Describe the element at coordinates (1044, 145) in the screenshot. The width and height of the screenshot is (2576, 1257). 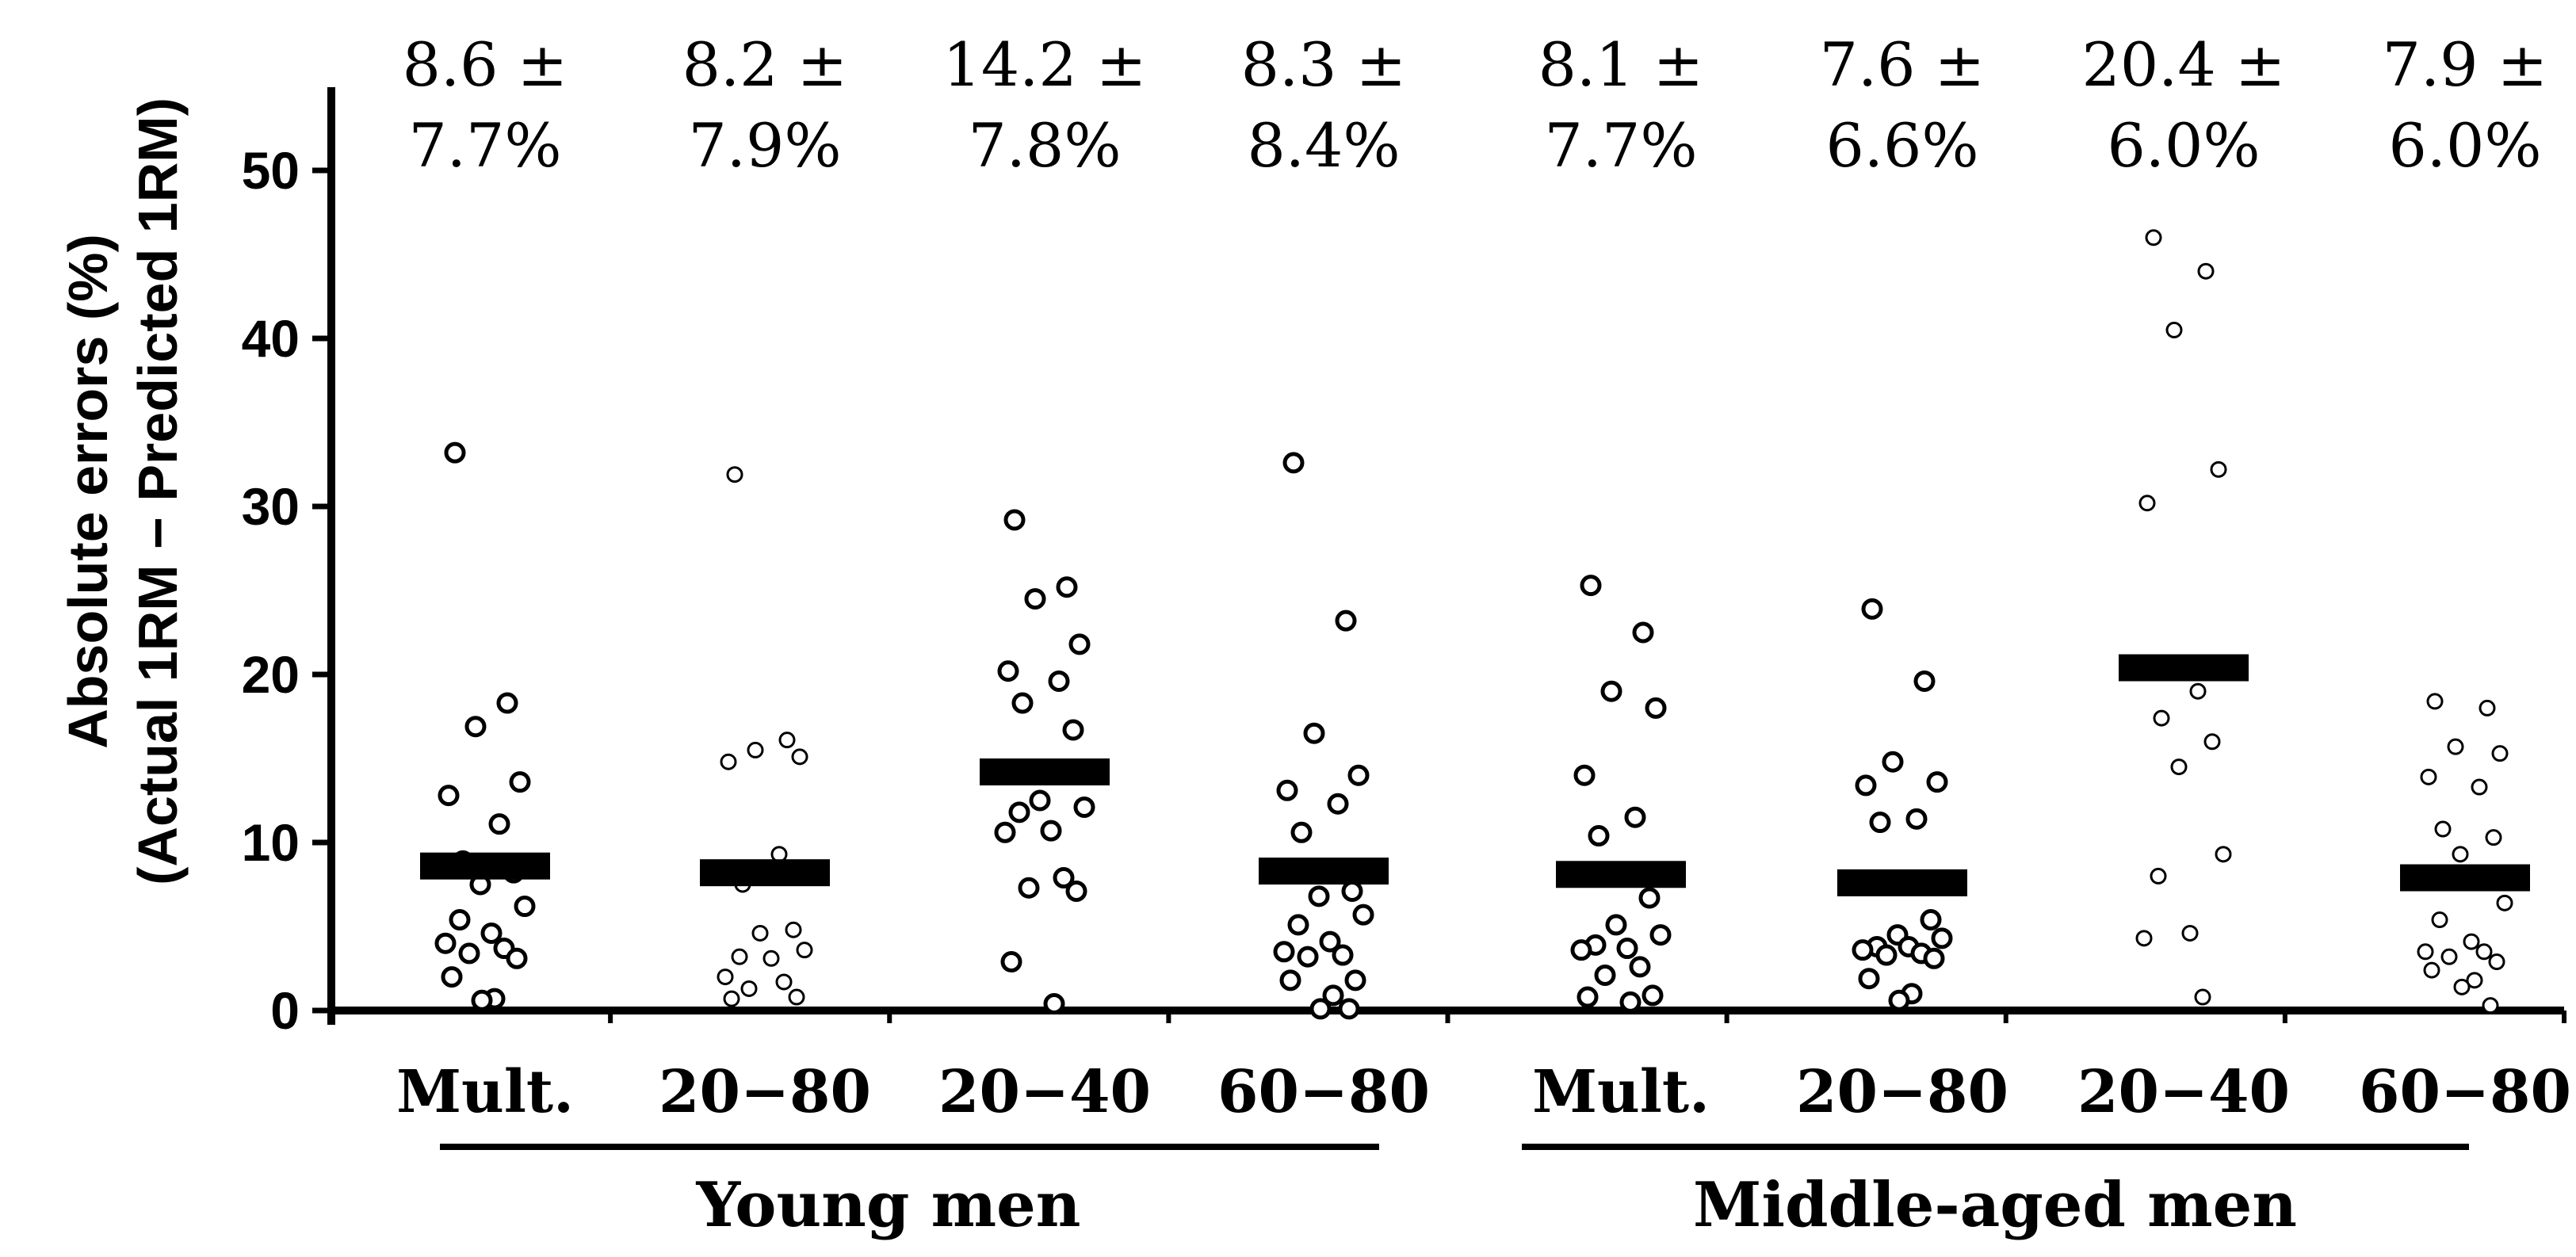
I see `stat-line-2: 7.8%` at that location.